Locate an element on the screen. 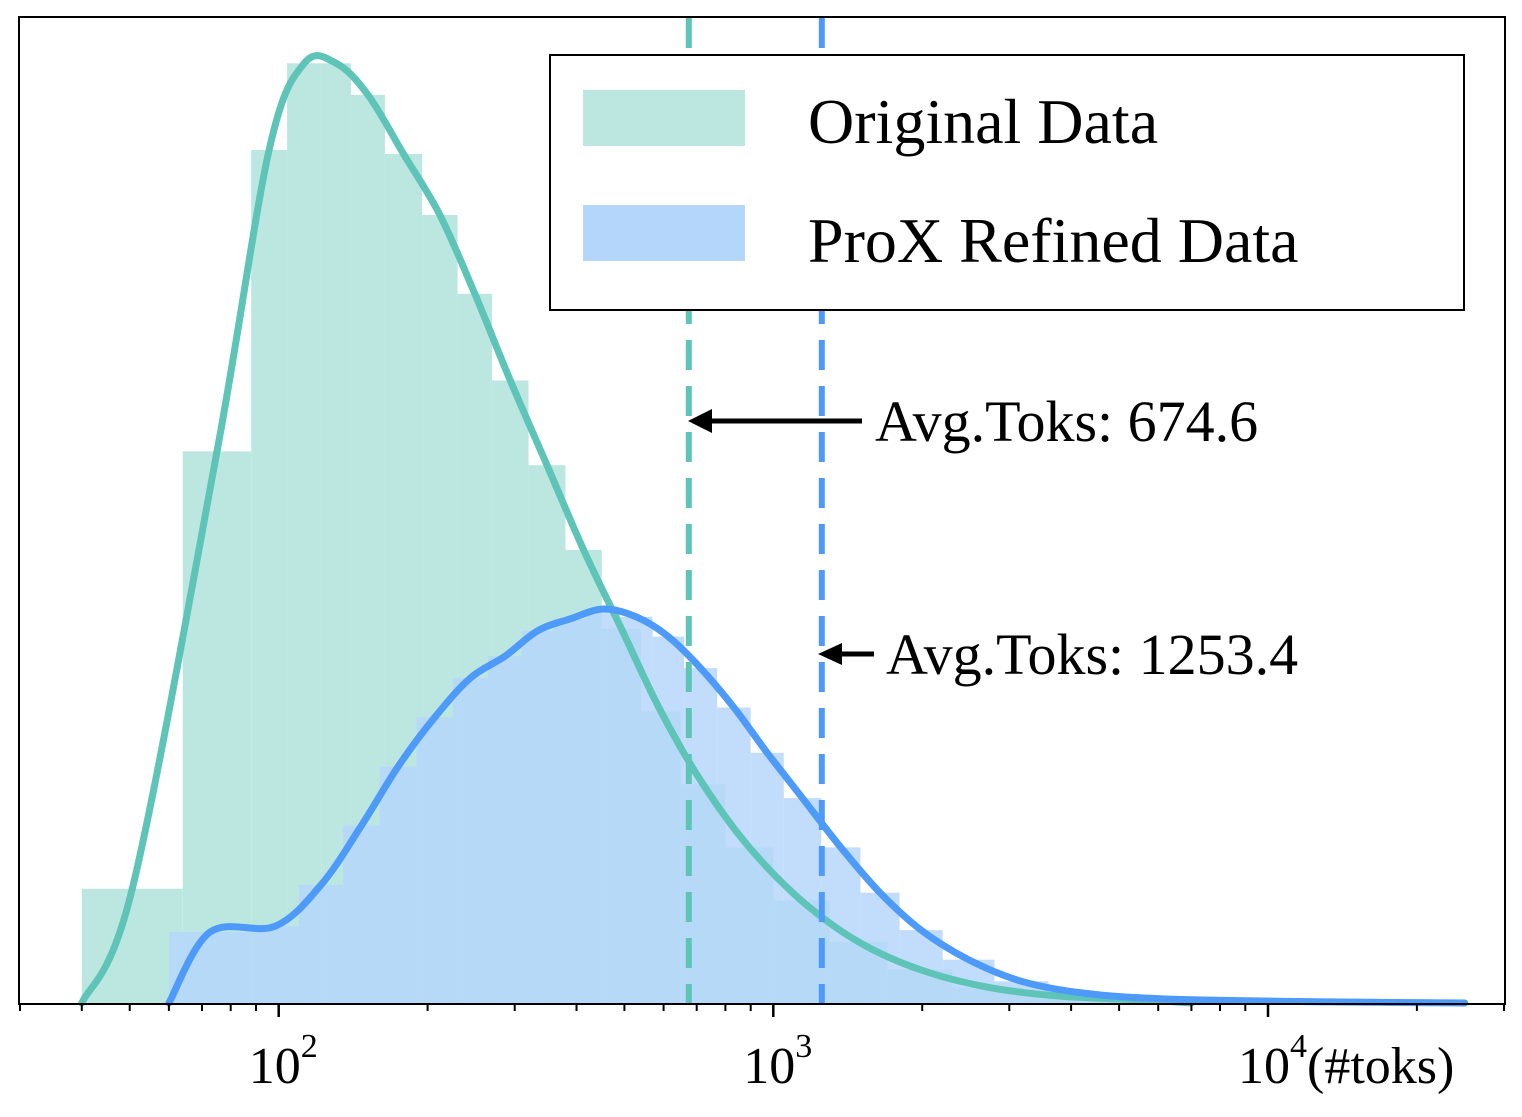  x-tick-label: 10³ is located at coordinates (777, 1061).